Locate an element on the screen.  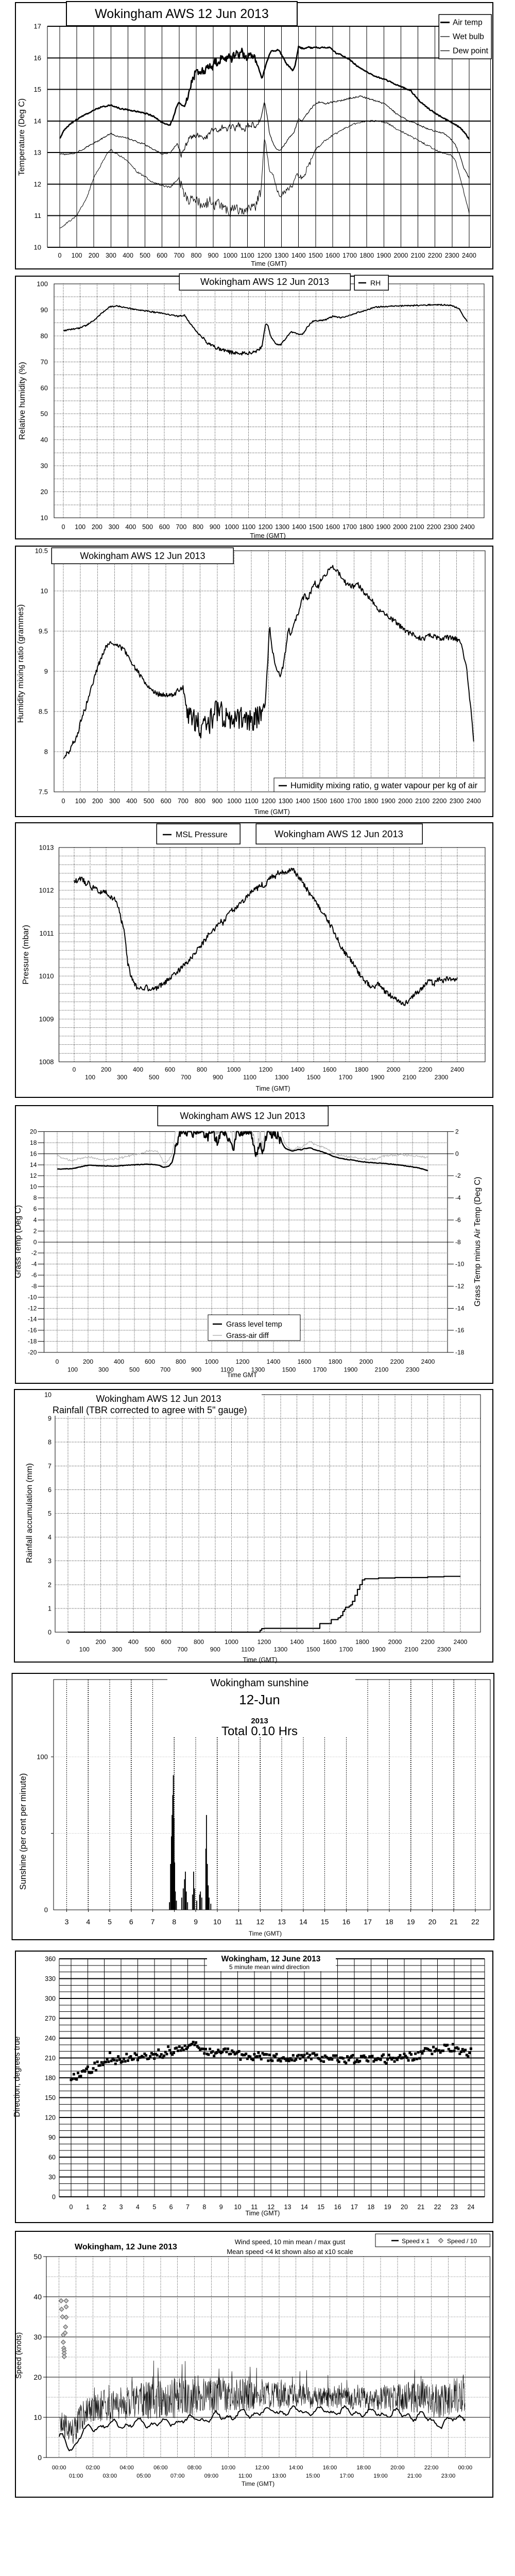
svg-text: -14 is located at coordinates (32, 1319).